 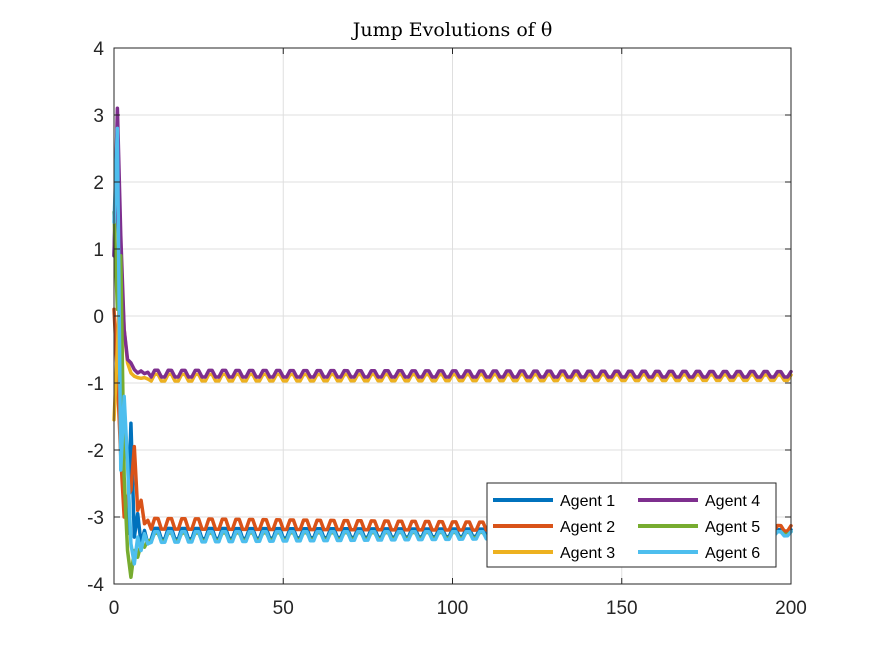 I want to click on legend-label: Agent 2, so click(x=587, y=527).